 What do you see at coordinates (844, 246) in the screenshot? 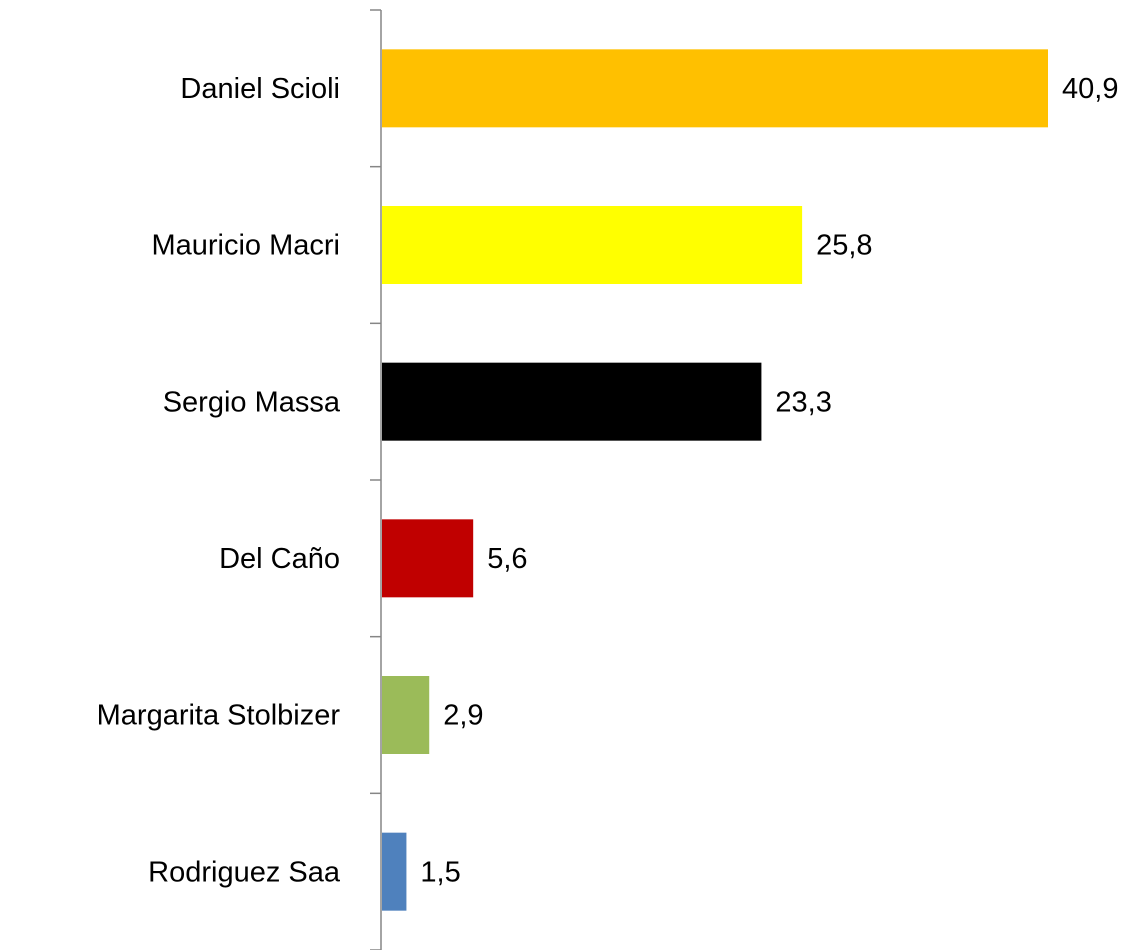
I see `value-label: 25,8` at bounding box center [844, 246].